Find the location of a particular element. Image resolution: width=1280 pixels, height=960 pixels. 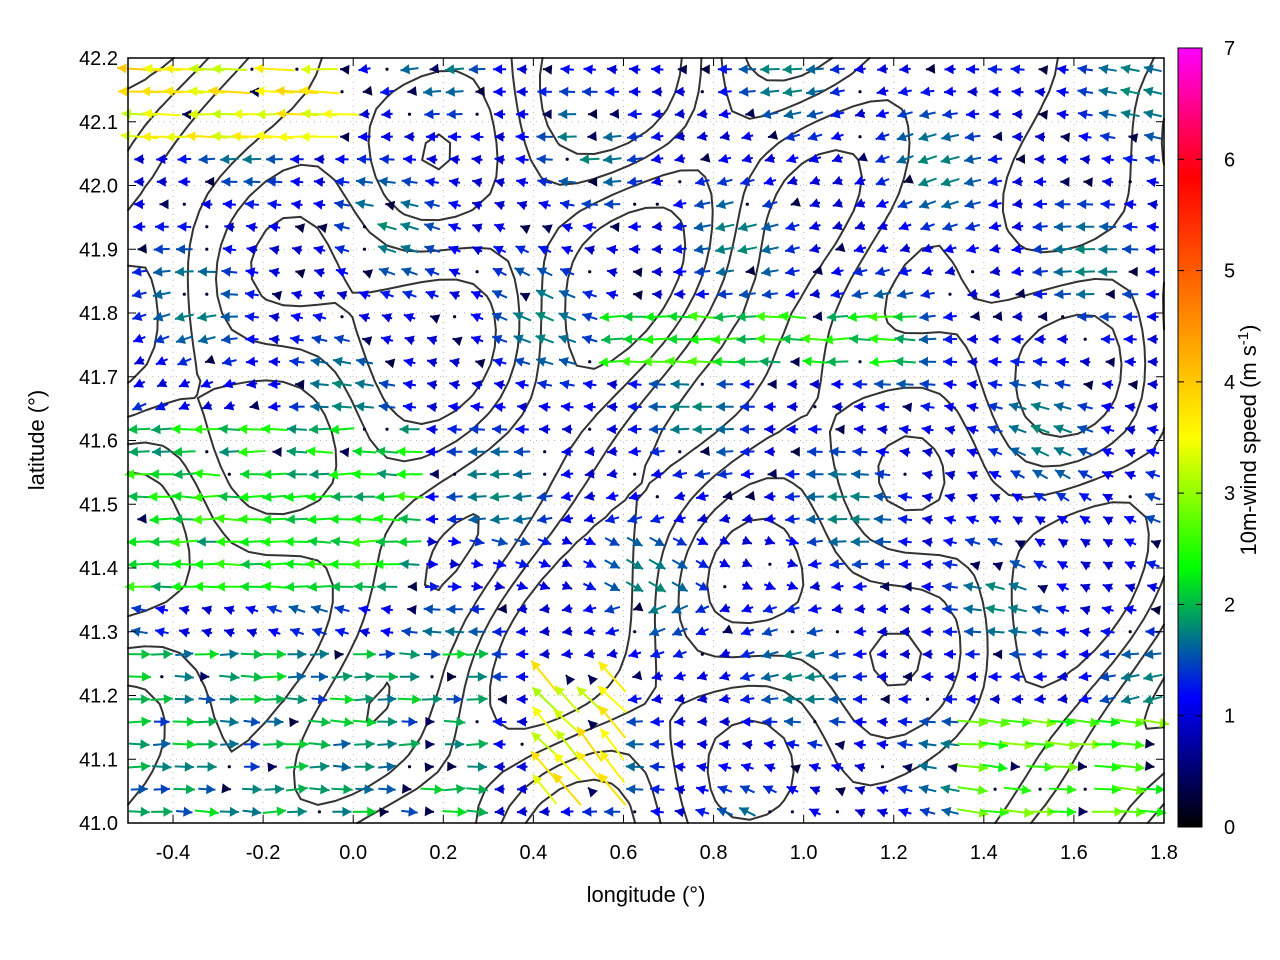

y-axis-label: latitude (°) is located at coordinates (36, 440).